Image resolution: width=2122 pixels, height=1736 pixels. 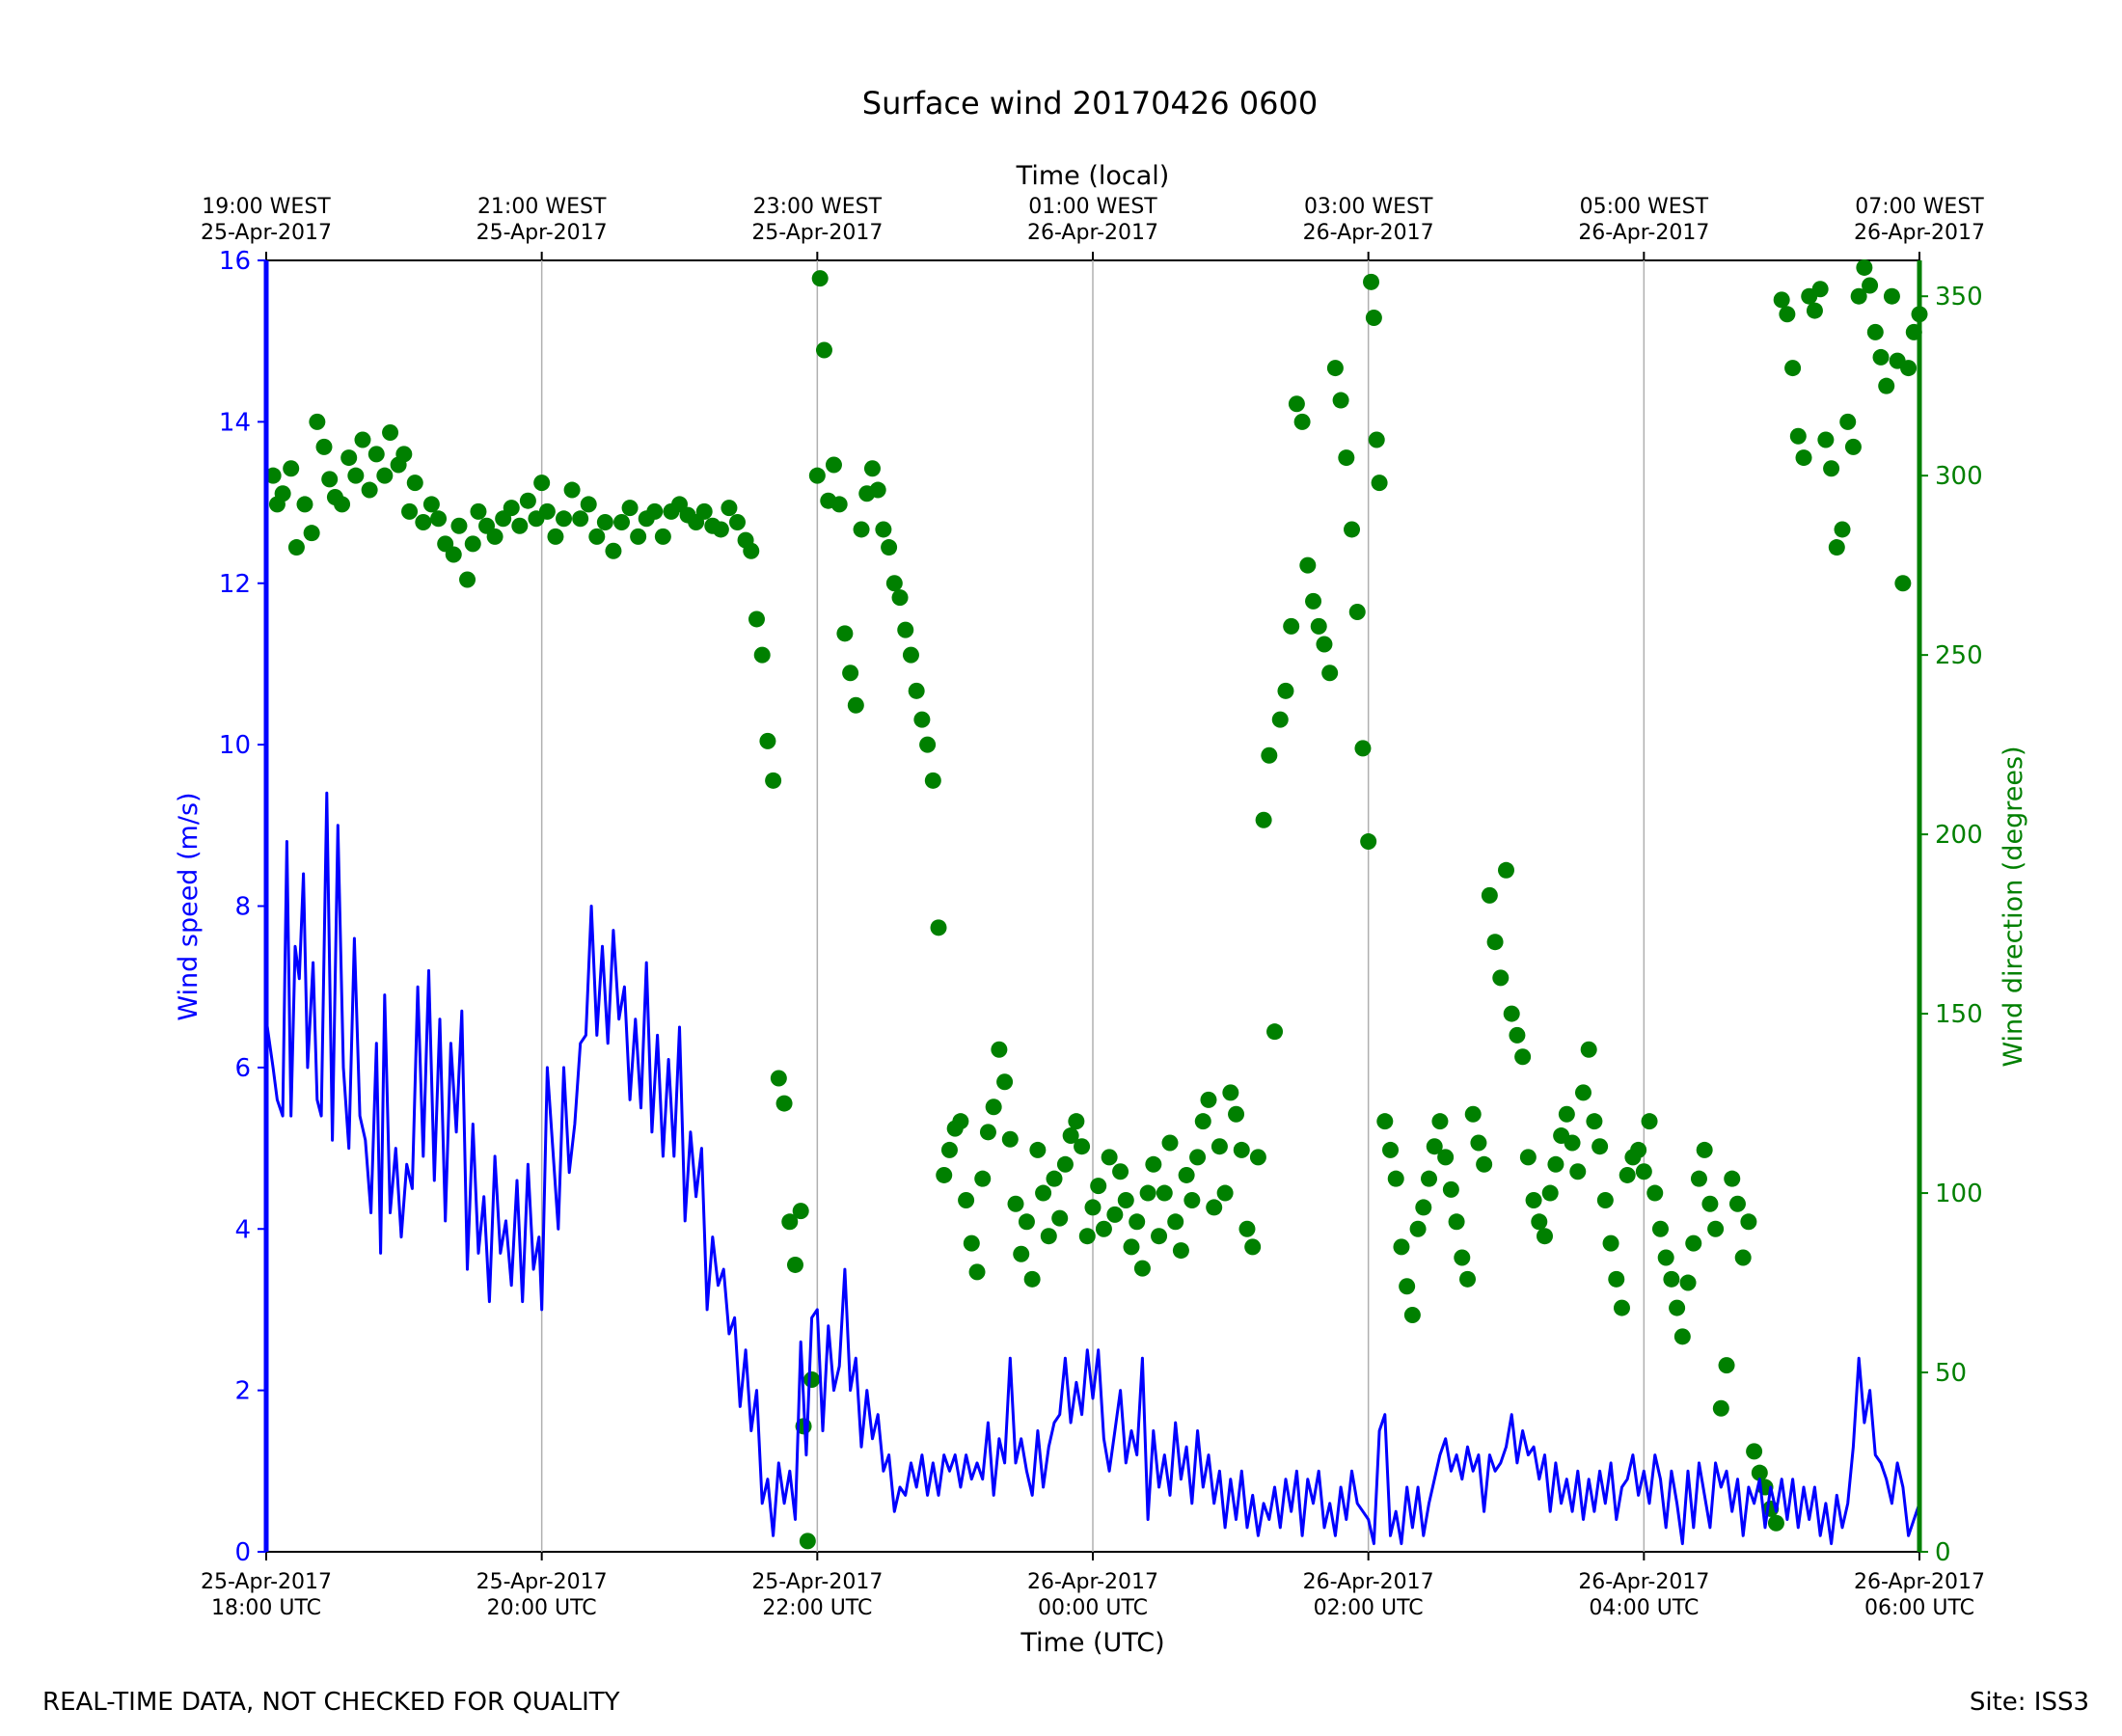 What do you see at coordinates (1093, 1608) in the screenshot?
I see `x-tick-label-time: 00:00 UTC` at bounding box center [1093, 1608].